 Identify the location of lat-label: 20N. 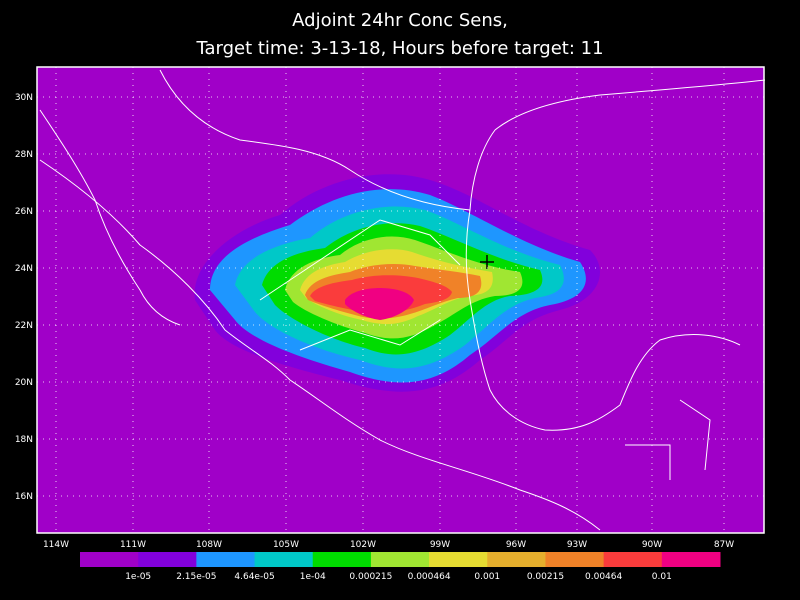
(24, 383).